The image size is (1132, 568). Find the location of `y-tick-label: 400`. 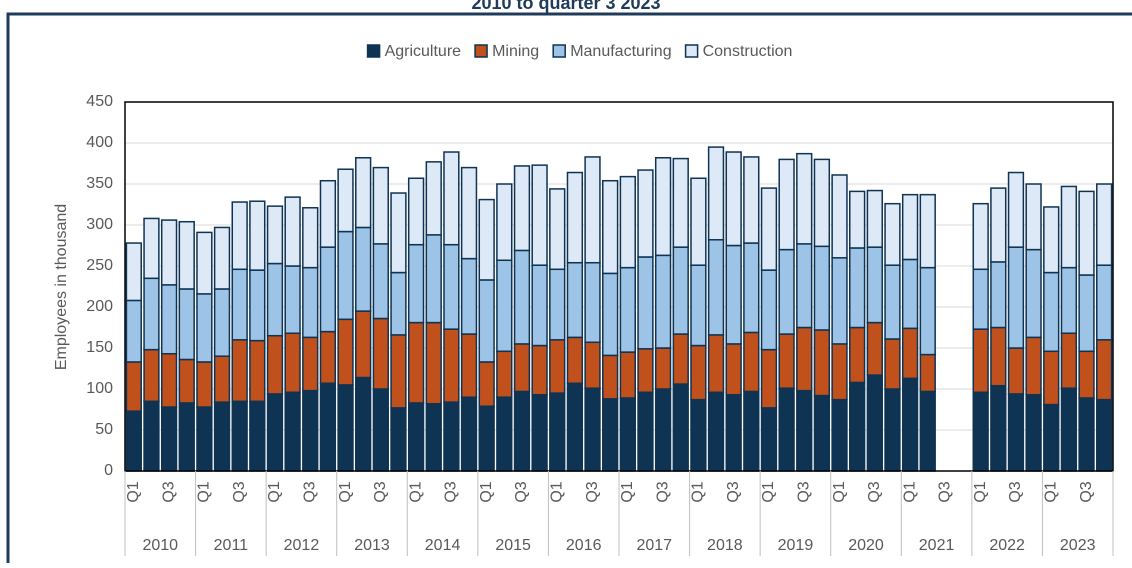

y-tick-label: 400 is located at coordinates (99, 142).